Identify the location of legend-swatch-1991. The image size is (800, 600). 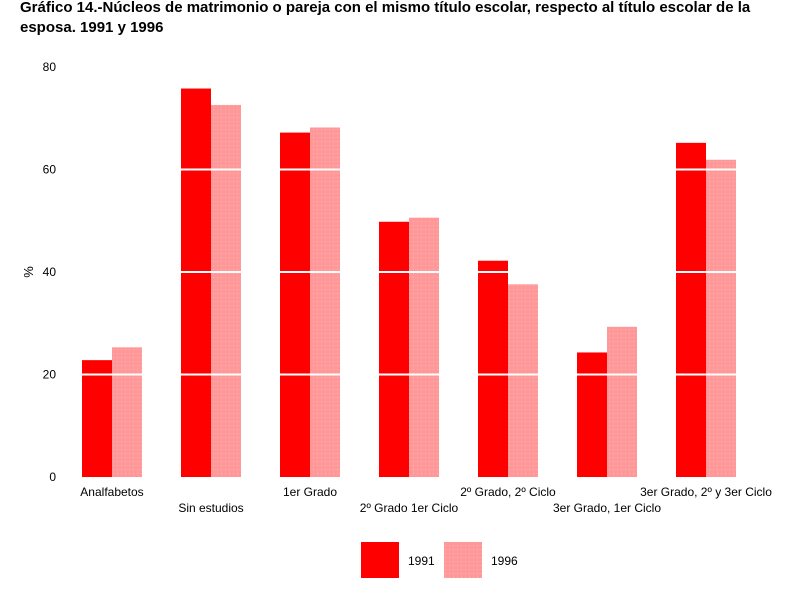
(380, 560).